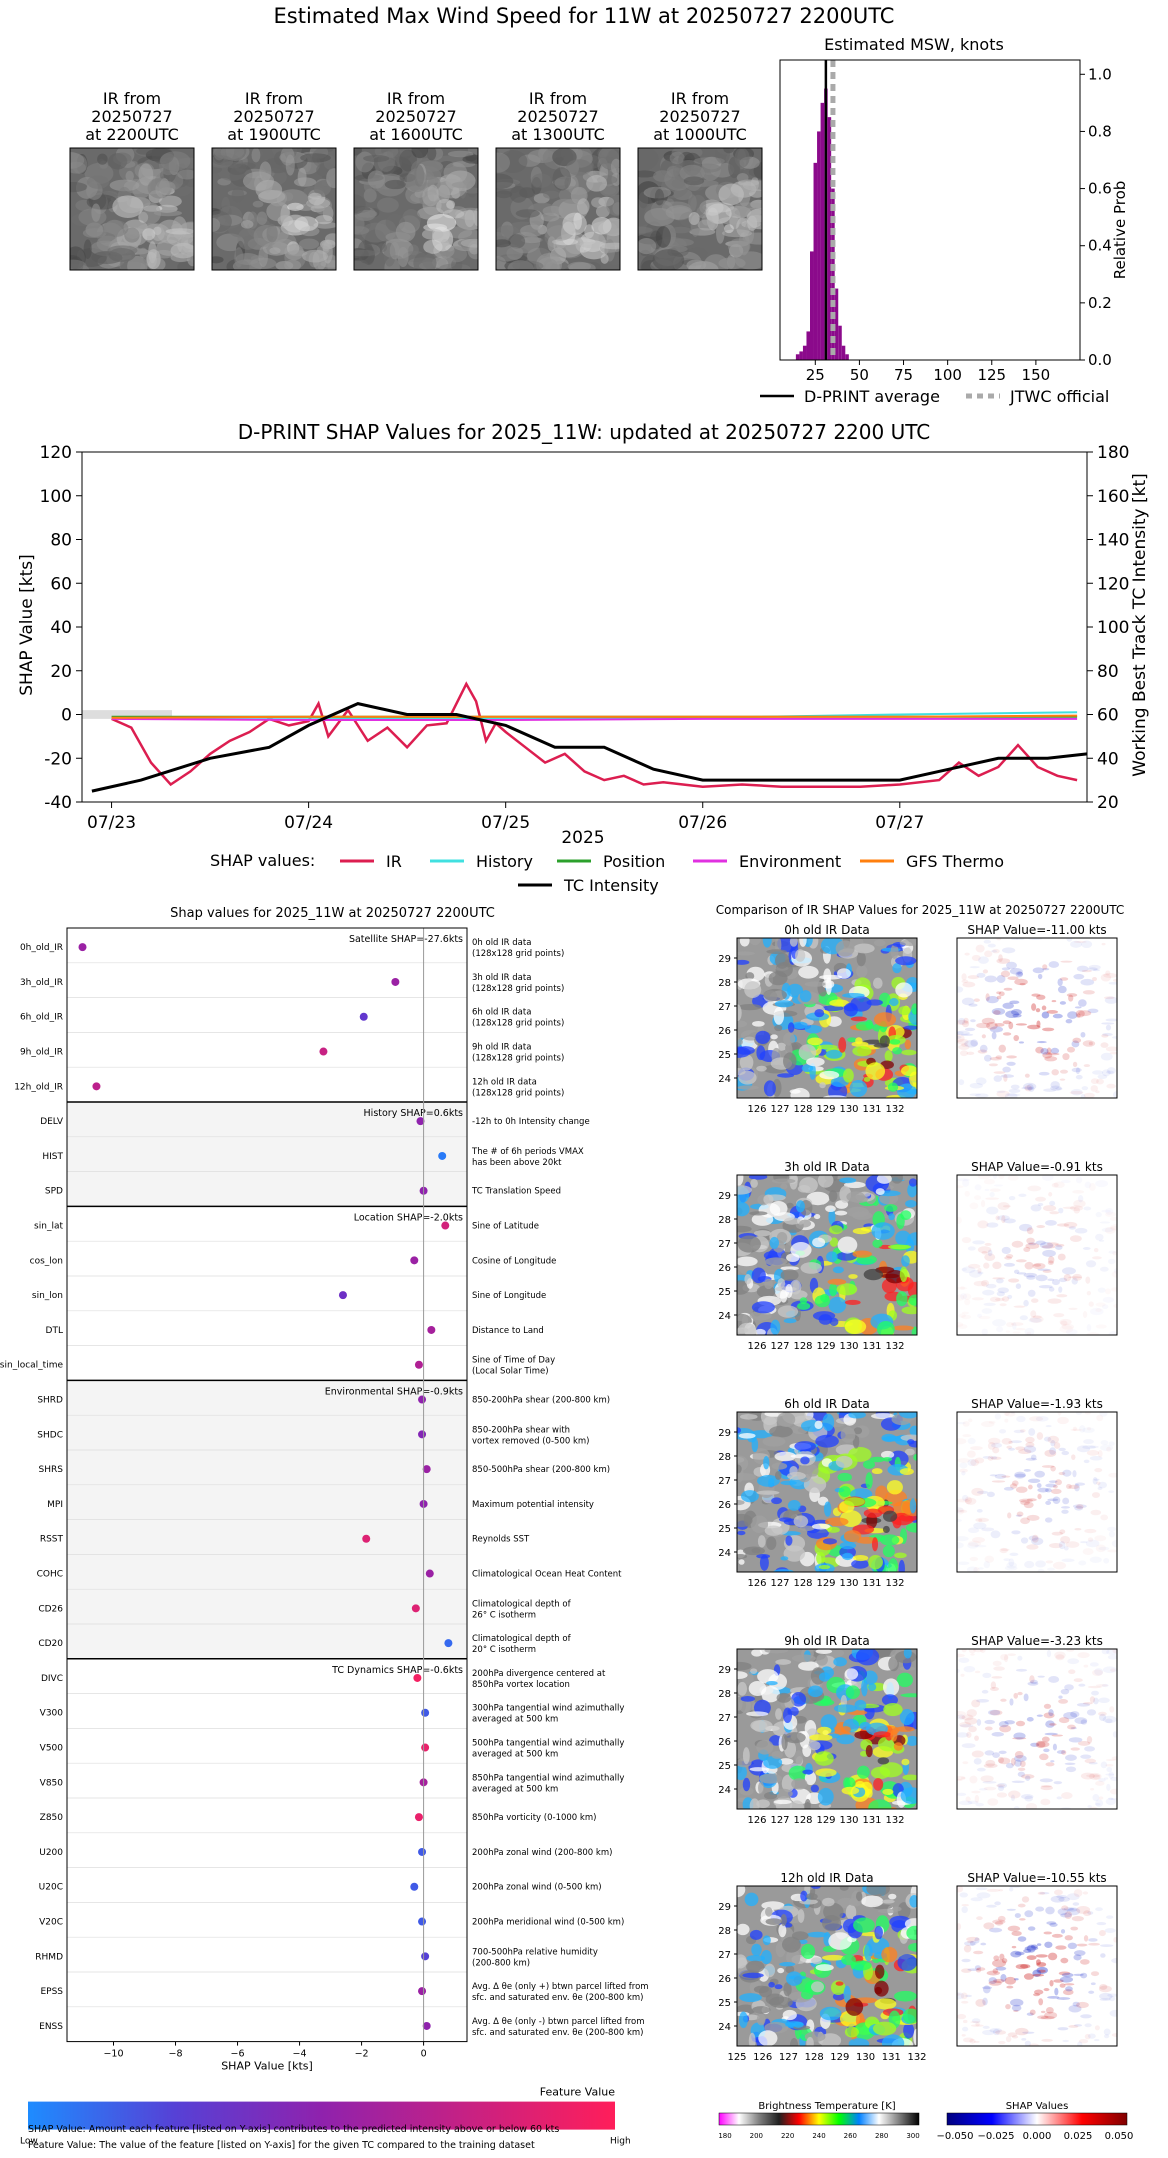 This screenshot has width=1168, height=2158. Describe the element at coordinates (818, 2136) in the screenshot. I see `bt-colorbar-tick: 240` at that location.